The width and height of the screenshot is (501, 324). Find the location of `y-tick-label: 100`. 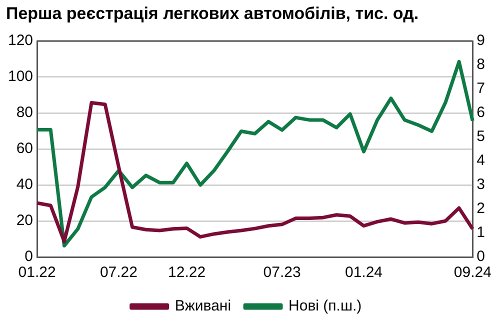

y-tick-label: 100 is located at coordinates (21, 77).